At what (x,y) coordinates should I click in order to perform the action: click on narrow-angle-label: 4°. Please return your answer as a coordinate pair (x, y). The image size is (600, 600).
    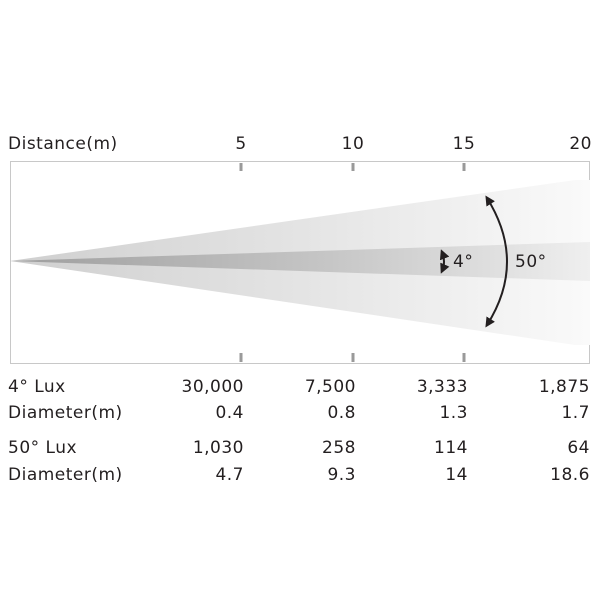
    Looking at the image, I should click on (463, 262).